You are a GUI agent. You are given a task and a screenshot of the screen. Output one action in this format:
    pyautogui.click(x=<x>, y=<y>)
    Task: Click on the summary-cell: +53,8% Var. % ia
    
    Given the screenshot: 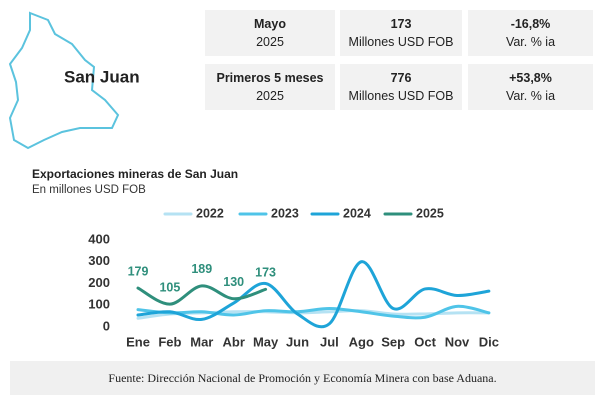 What is the action you would take?
    pyautogui.click(x=530, y=87)
    